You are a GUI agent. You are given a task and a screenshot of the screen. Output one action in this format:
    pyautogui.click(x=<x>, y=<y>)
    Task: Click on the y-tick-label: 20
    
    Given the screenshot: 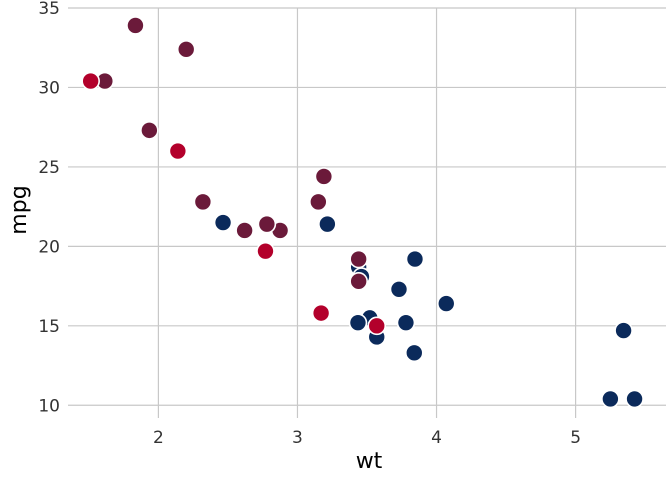 What is the action you would take?
    pyautogui.click(x=49, y=247)
    